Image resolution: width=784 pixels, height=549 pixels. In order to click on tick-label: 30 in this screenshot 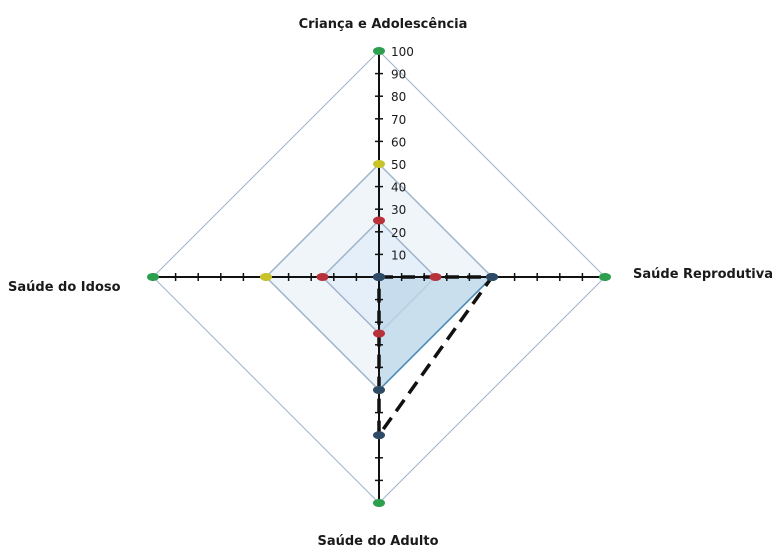, I will do `click(398, 210)`.